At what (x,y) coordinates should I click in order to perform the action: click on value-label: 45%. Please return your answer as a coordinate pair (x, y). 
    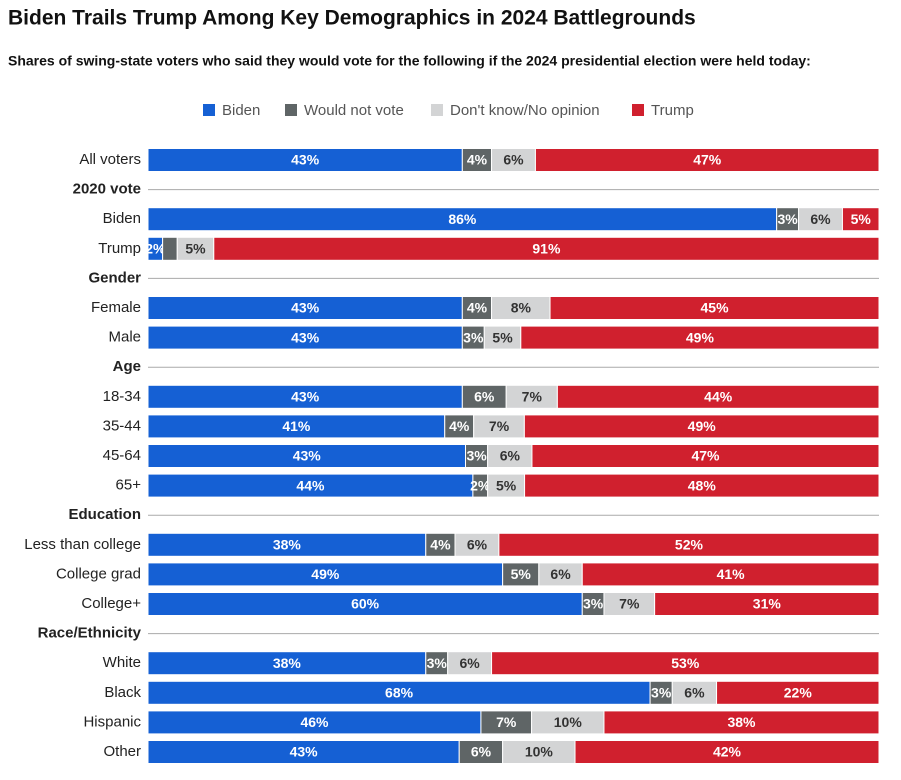
    Looking at the image, I should click on (715, 308).